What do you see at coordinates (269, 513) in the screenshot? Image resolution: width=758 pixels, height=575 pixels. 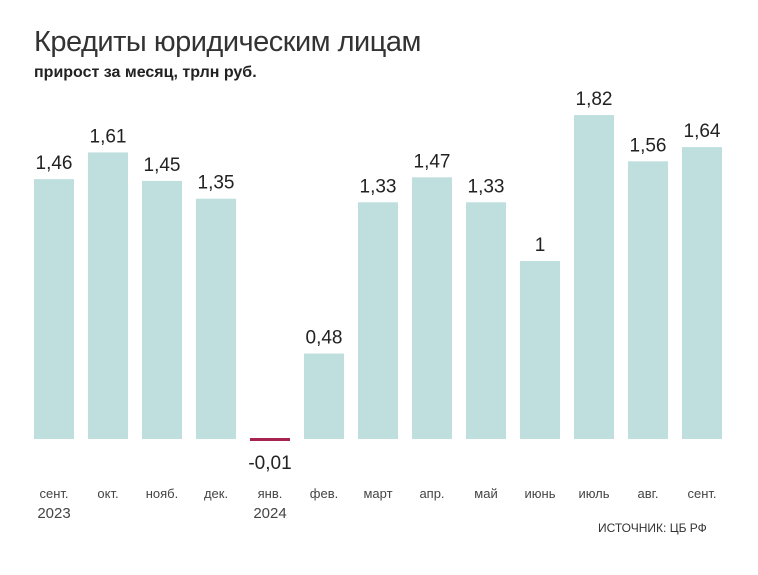 I see `x-tick-label: 2024` at bounding box center [269, 513].